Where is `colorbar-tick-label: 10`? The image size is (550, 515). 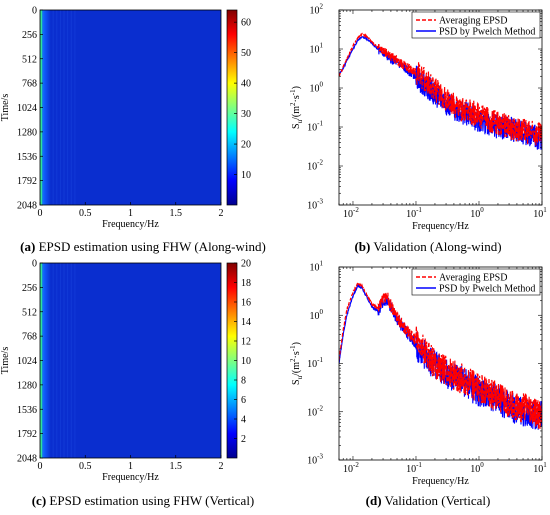
colorbar-tick-label: 10 is located at coordinates (246, 361).